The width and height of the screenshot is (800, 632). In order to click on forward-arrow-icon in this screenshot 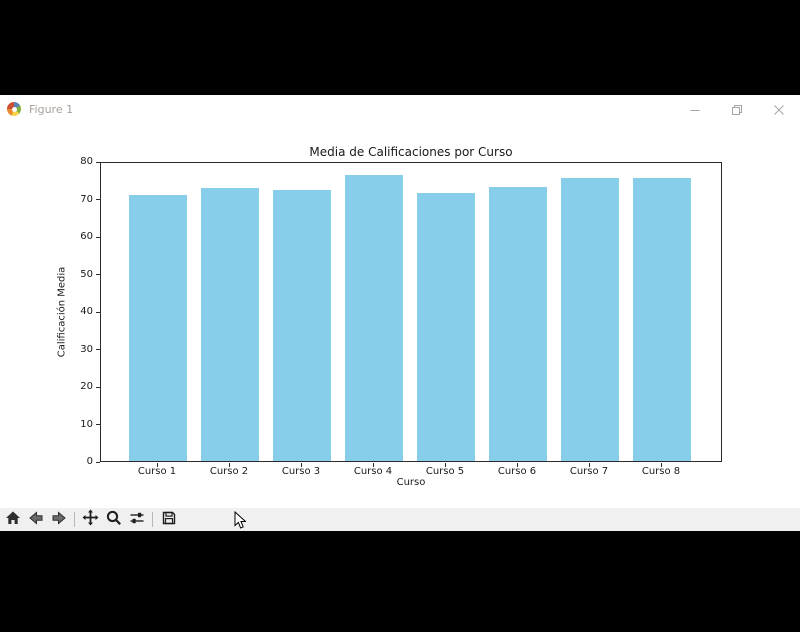, I will do `click(59, 520)`.